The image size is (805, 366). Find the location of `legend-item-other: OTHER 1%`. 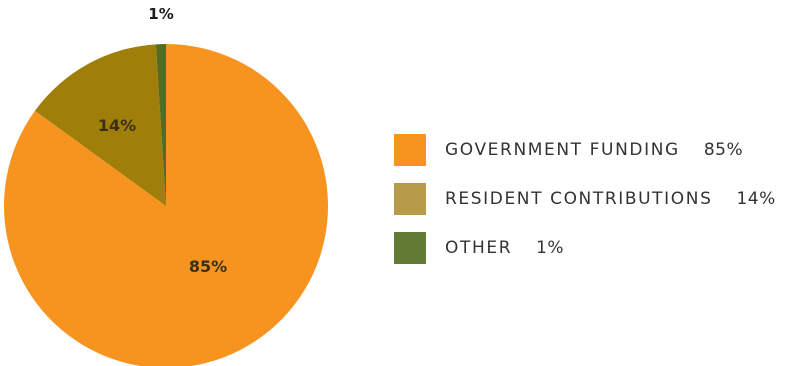

legend-item-other: OTHER 1% is located at coordinates (599, 248).